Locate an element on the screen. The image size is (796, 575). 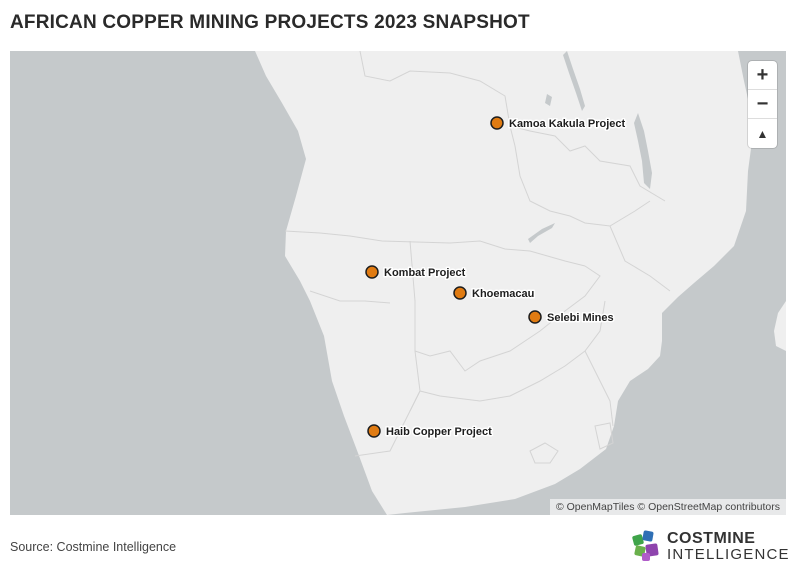
marker-kamoa-kakula: Kamoa Kakula Project is located at coordinates (558, 124).